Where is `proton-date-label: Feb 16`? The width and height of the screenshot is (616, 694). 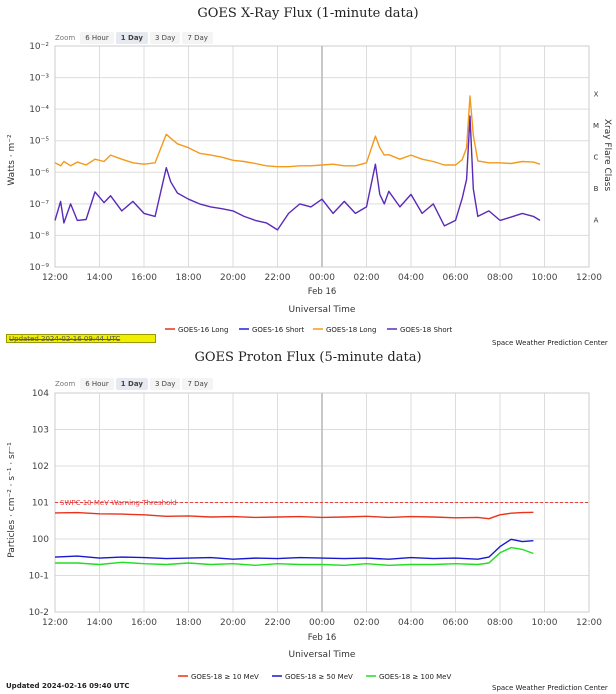 proton-date-label: Feb 16 is located at coordinates (322, 638).